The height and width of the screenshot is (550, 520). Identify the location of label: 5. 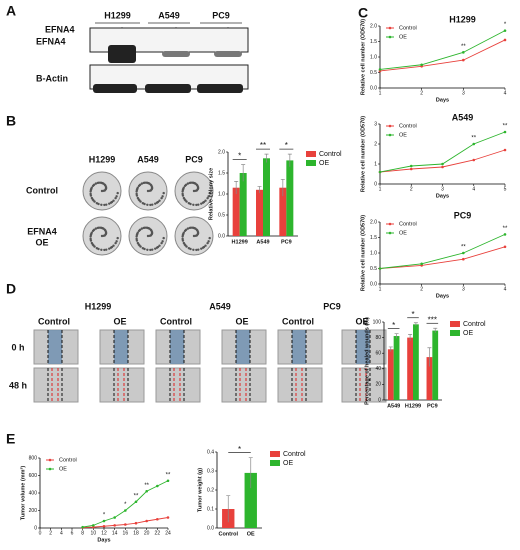
(505, 189).